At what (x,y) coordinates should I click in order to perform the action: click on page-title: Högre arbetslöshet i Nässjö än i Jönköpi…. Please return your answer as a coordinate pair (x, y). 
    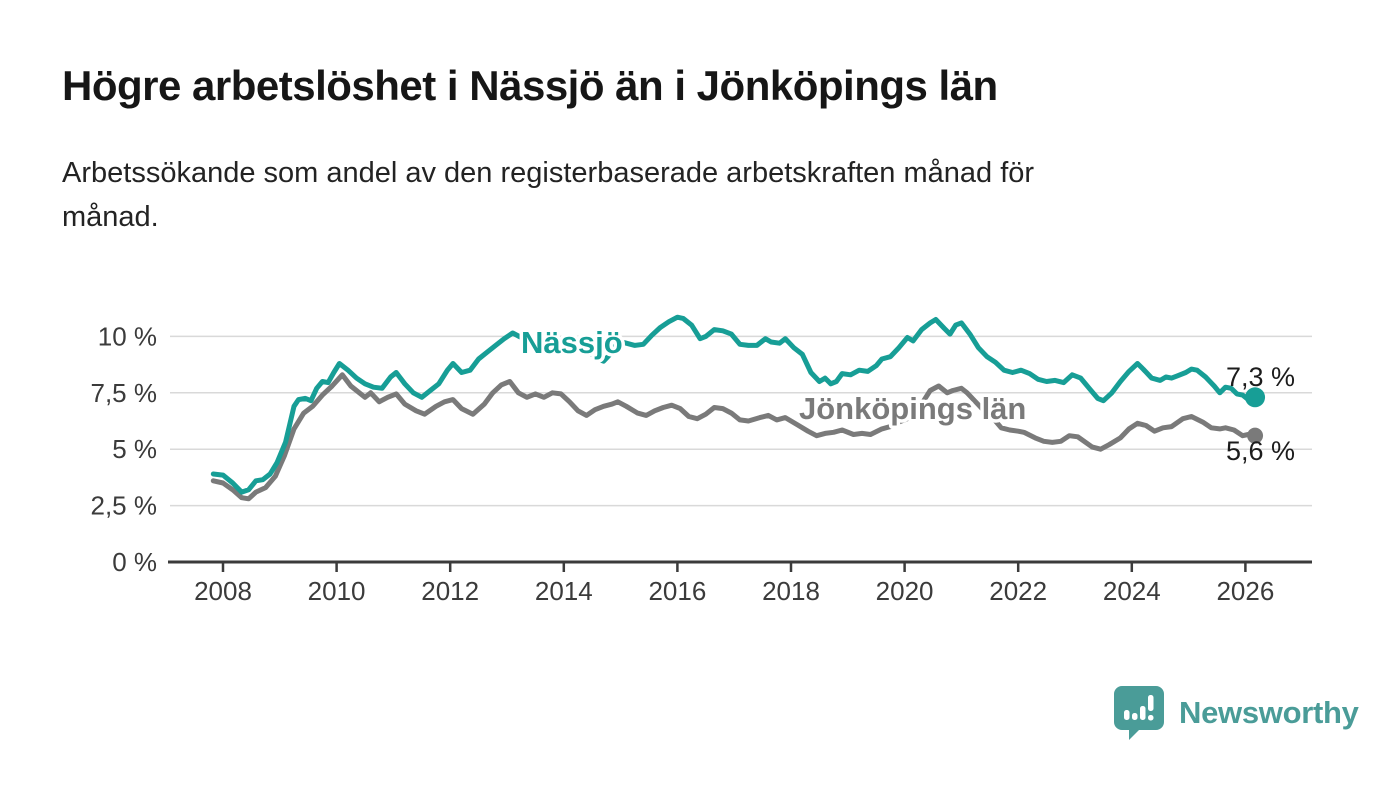
    Looking at the image, I should click on (530, 85).